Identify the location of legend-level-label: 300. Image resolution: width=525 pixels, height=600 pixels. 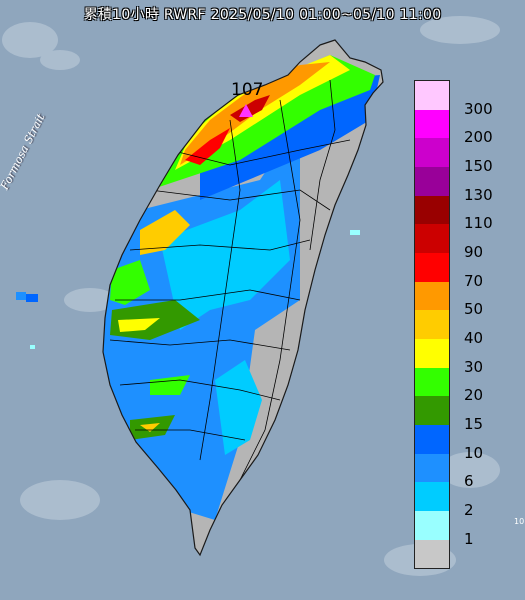
(478, 108).